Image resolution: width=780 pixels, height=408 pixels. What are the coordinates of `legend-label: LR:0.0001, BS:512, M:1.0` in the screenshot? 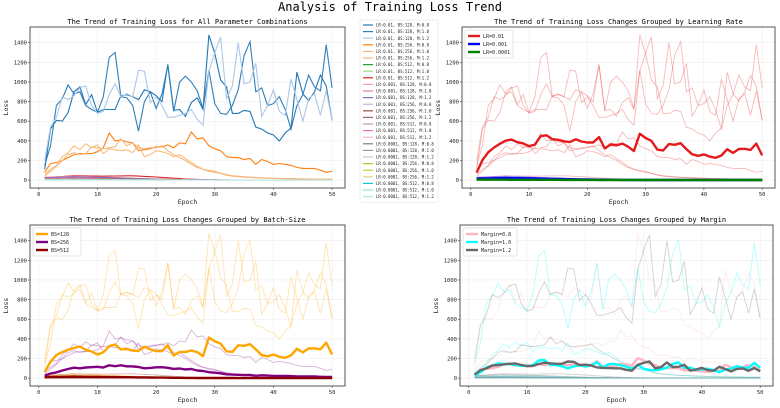 It's located at (405, 190).